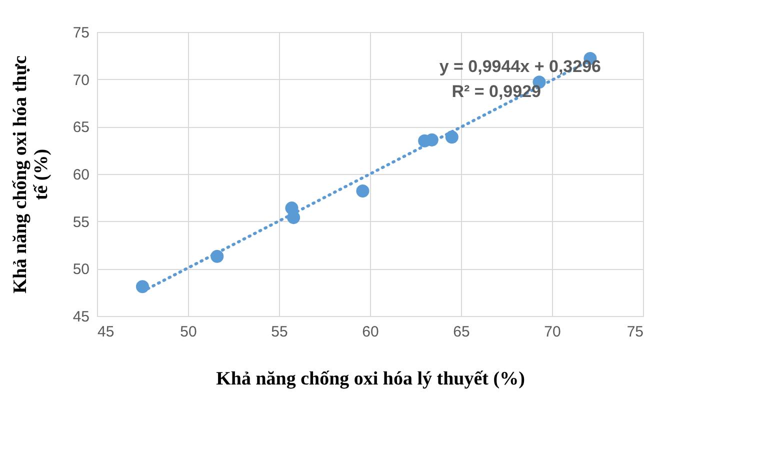  What do you see at coordinates (81, 127) in the screenshot?
I see `y-tick-label: 65` at bounding box center [81, 127].